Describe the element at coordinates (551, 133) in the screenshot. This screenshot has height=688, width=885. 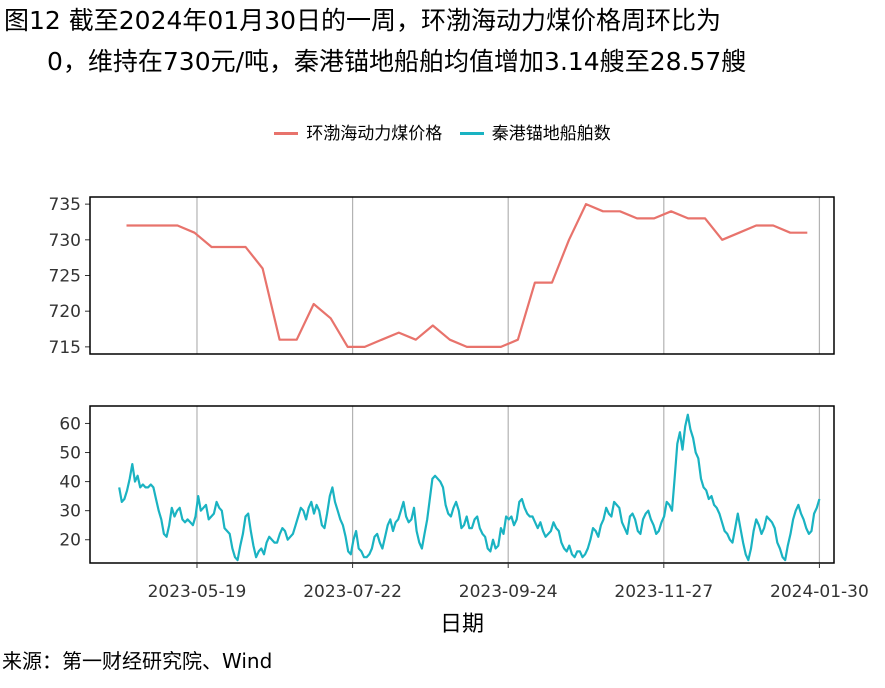
I see `legend-label-ships: 秦港锚地船舶数` at that location.